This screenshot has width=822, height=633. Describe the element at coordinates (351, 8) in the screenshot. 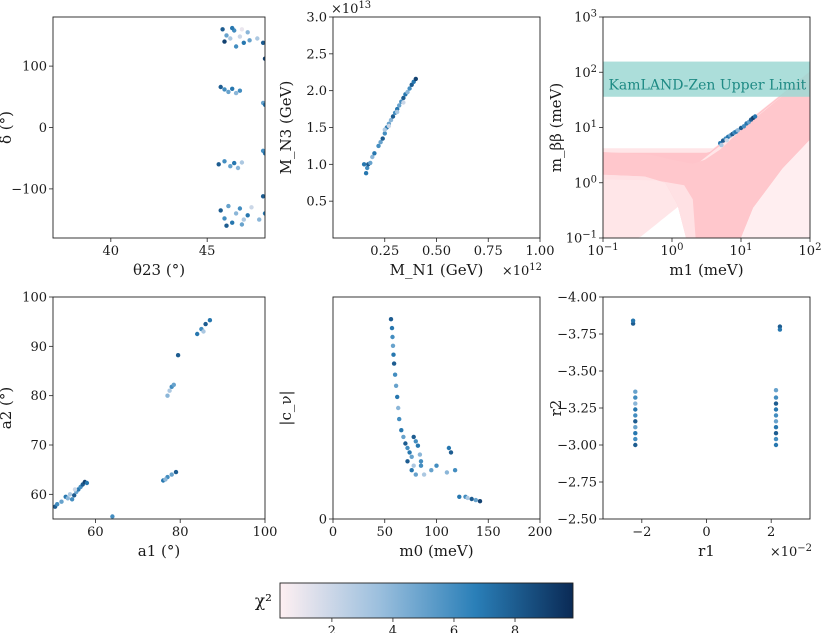

I see `y-multiplier: ×10¹³` at that location.